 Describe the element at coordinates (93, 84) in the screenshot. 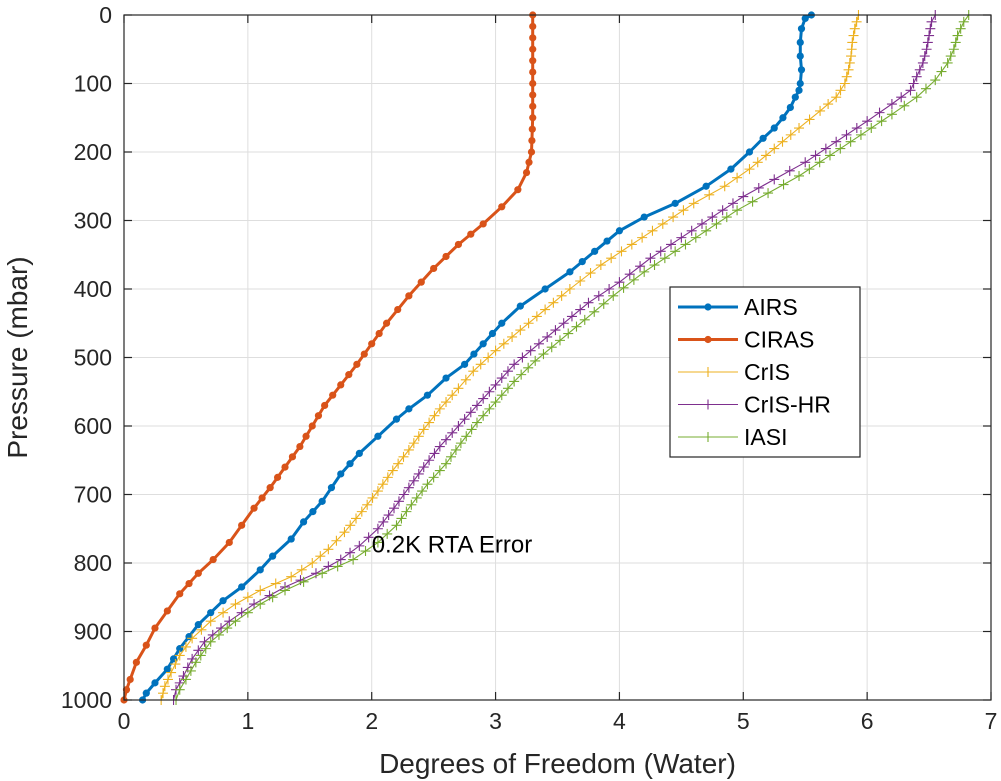

I see `y-tick-label: 100` at that location.